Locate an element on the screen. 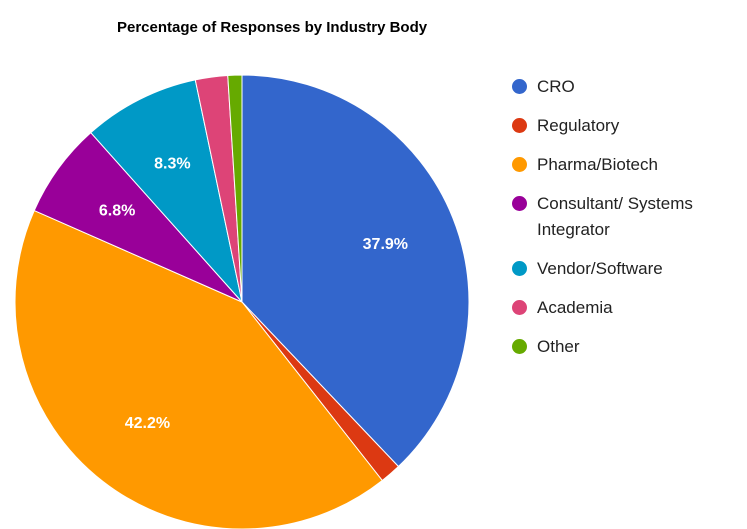 The width and height of the screenshot is (747, 529). legend-item: Regulatory is located at coordinates (620, 126).